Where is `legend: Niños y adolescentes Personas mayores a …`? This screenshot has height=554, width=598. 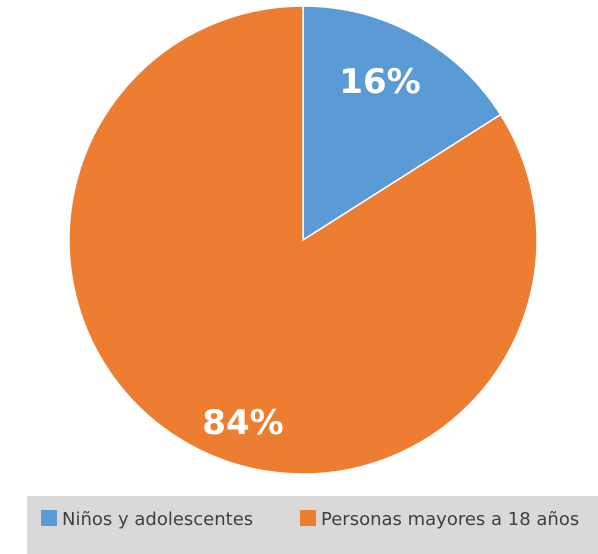
legend: Niños y adolescentes Personas mayores a … is located at coordinates (312, 525).